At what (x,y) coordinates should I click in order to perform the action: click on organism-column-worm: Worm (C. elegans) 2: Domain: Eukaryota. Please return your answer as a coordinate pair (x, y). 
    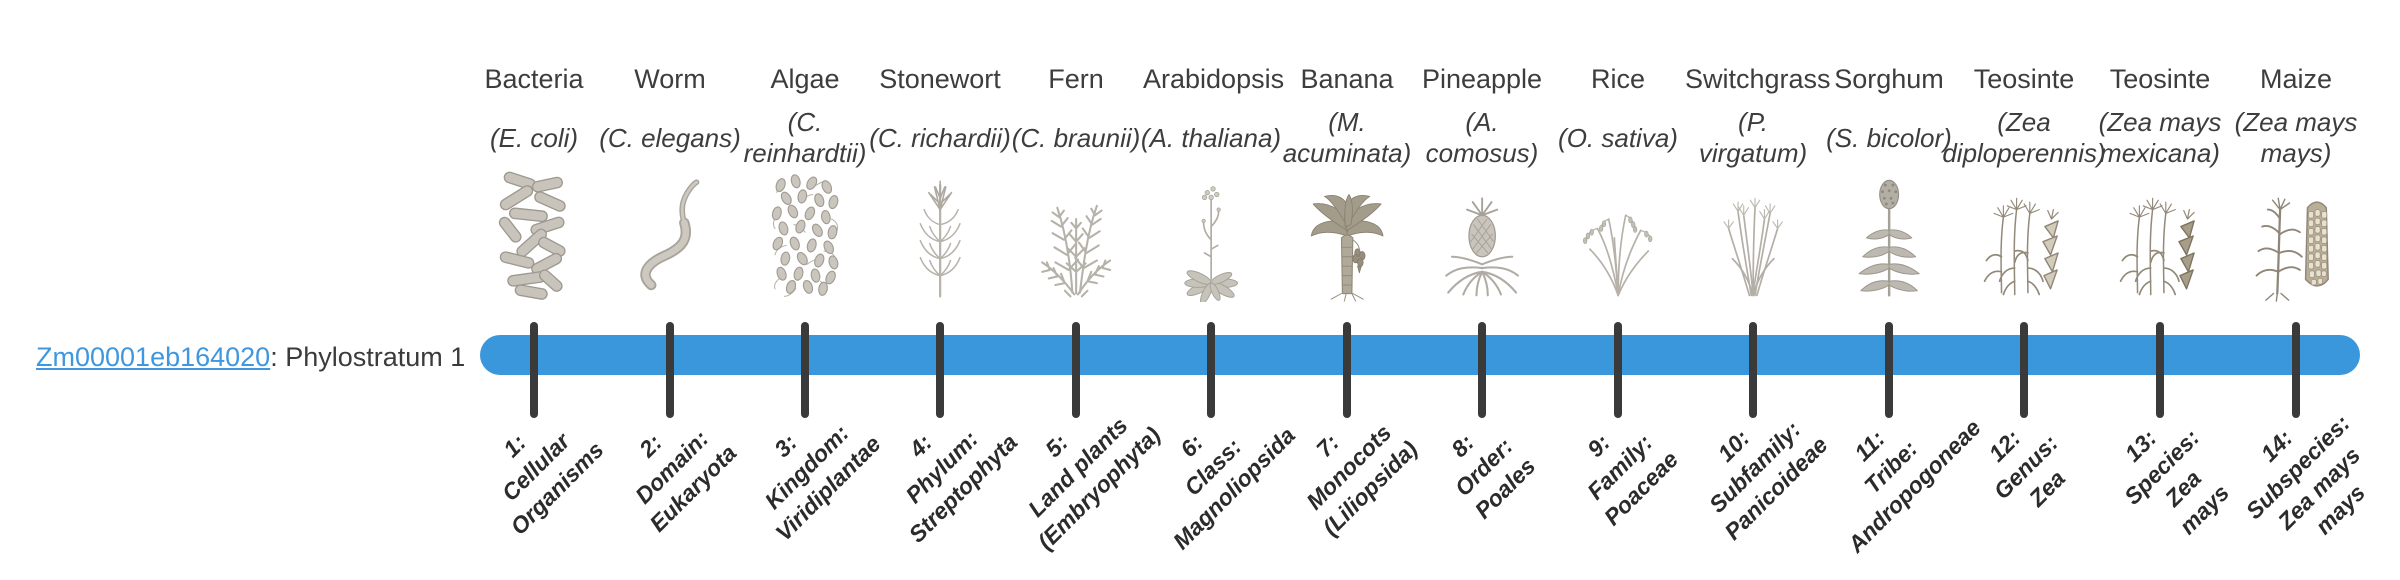
    Looking at the image, I should click on (670, 290).